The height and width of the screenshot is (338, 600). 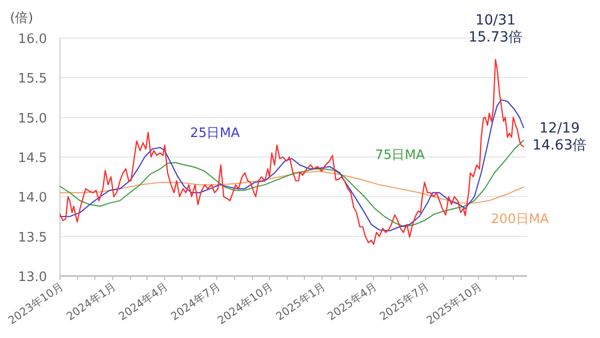 I want to click on annotation: 12/19 14.63倍, so click(x=559, y=137).